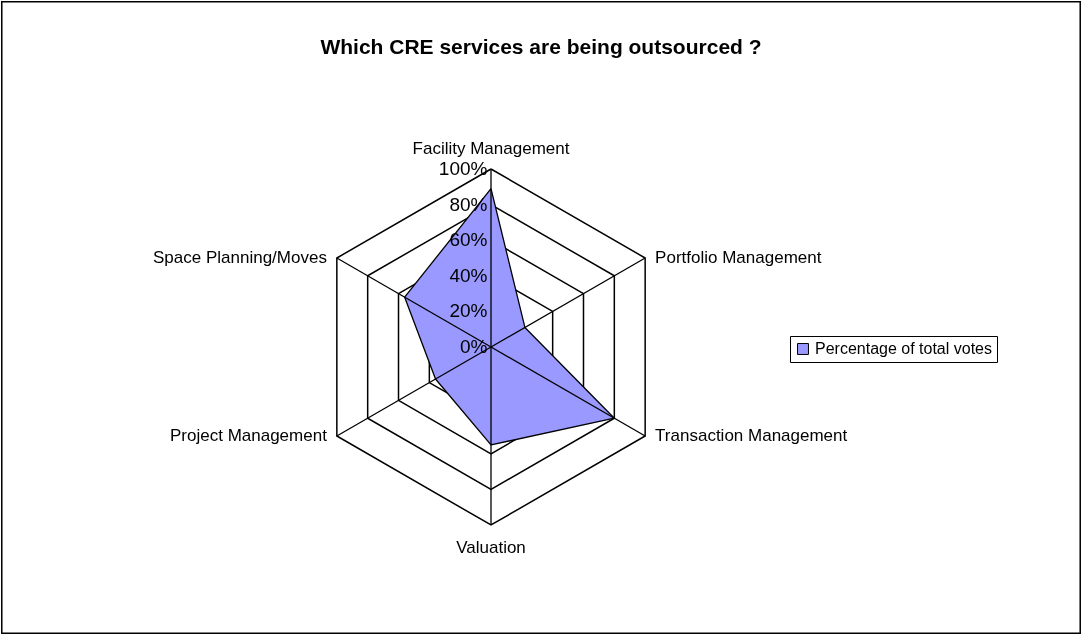 The width and height of the screenshot is (1082, 635). What do you see at coordinates (468, 240) in the screenshot?
I see `y-tick-label: 60%` at bounding box center [468, 240].